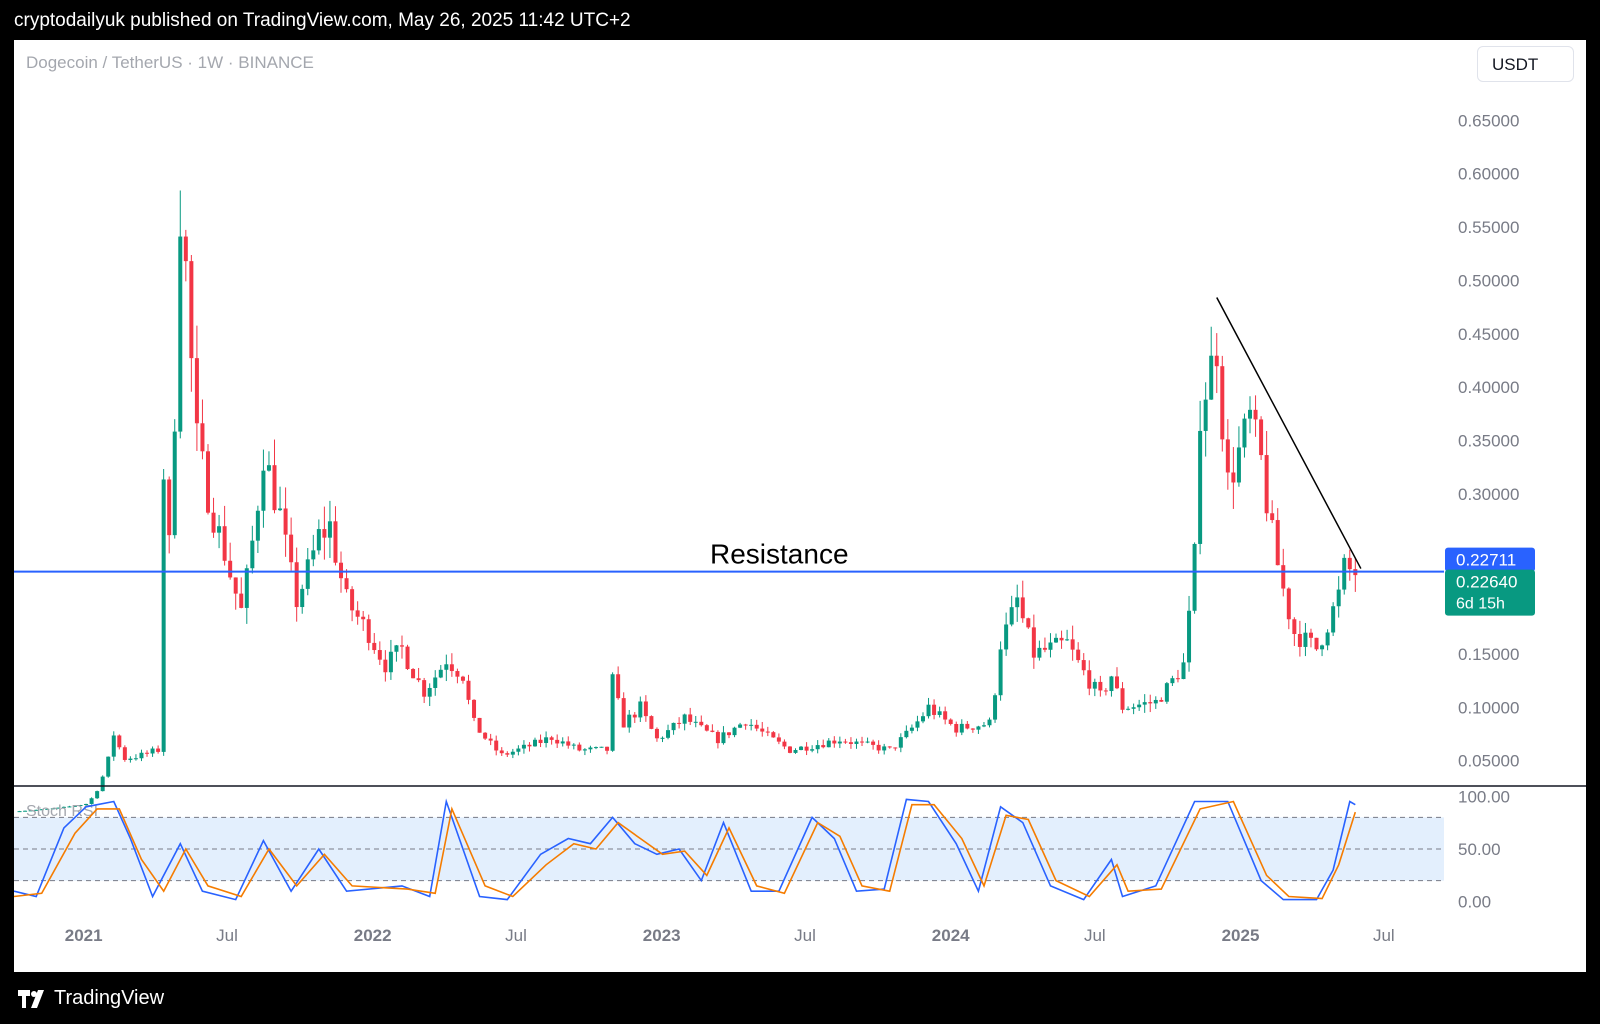 The image size is (1600, 1024). What do you see at coordinates (1488, 387) in the screenshot?
I see `price-tick-label: 0.40000` at bounding box center [1488, 387].